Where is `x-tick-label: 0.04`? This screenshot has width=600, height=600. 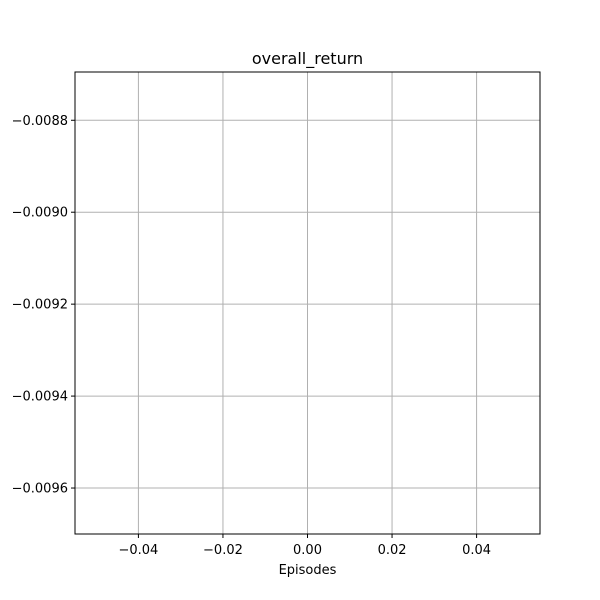
x-tick-label: 0.04 is located at coordinates (476, 550).